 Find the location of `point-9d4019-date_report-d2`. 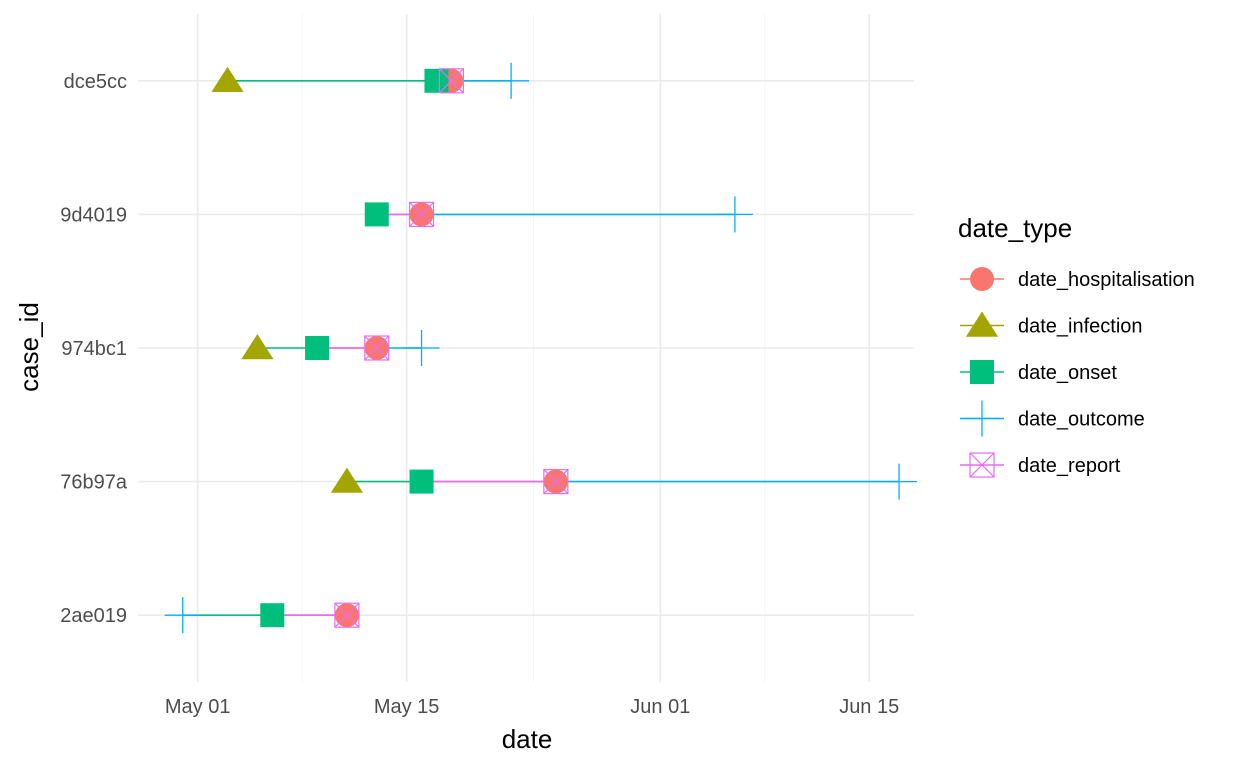

point-9d4019-date_report-d2 is located at coordinates (421, 214).